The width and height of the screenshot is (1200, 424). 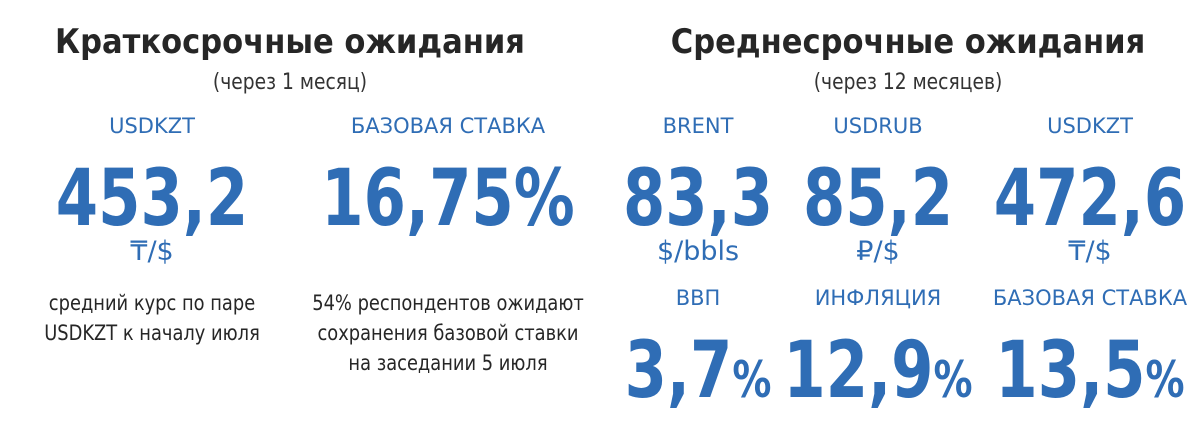 What do you see at coordinates (878, 126) in the screenshot?
I see `metric-label: USDRUB` at bounding box center [878, 126].